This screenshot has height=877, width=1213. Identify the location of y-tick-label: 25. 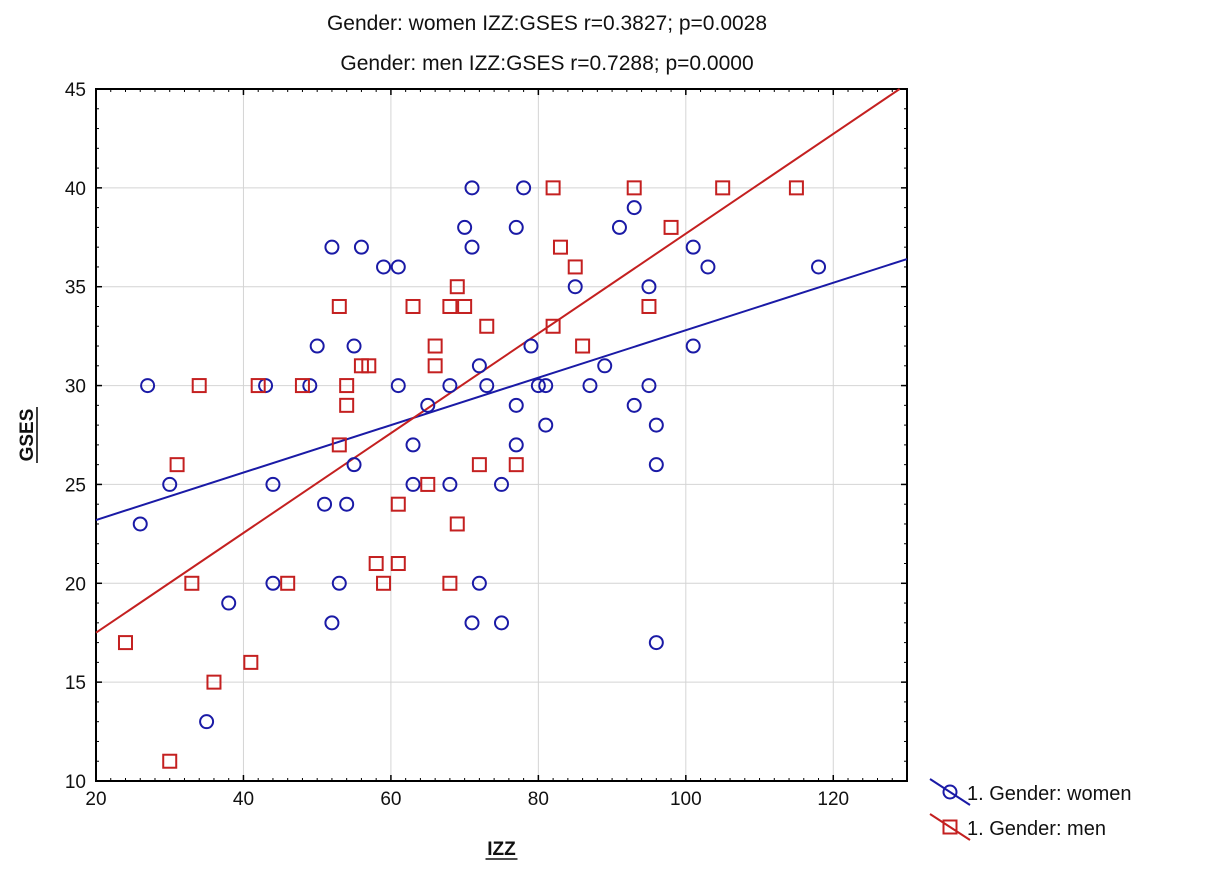
(75, 485).